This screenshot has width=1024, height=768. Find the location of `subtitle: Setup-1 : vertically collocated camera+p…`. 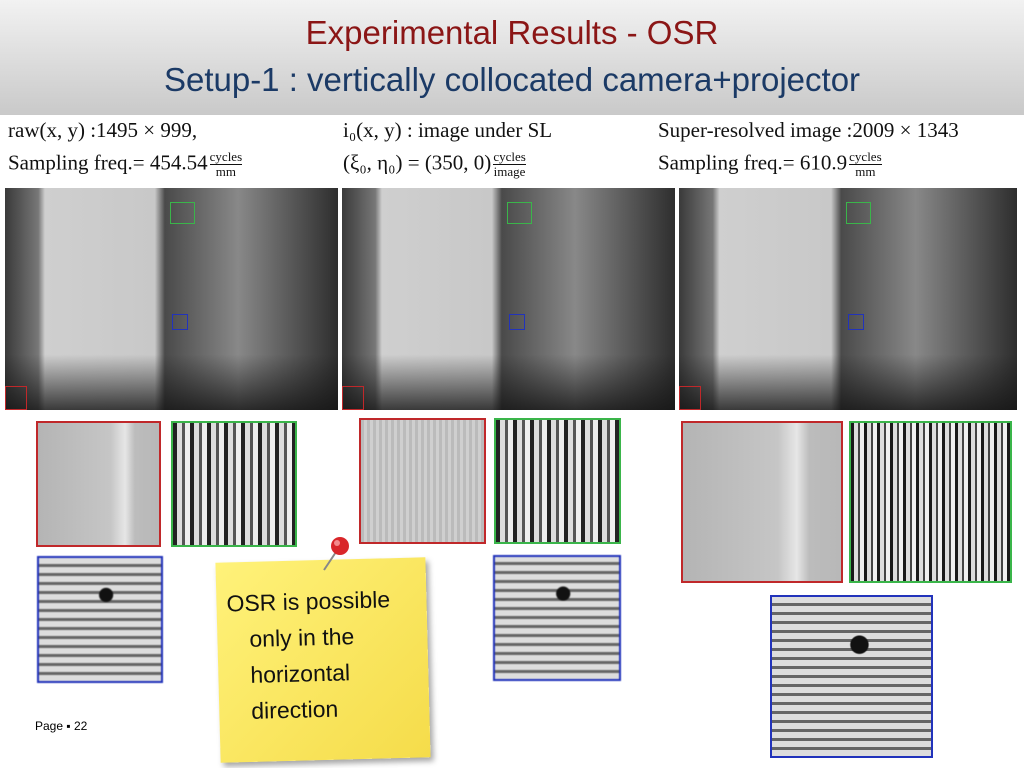

subtitle: Setup-1 : vertically collocated camera+p… is located at coordinates (512, 79).